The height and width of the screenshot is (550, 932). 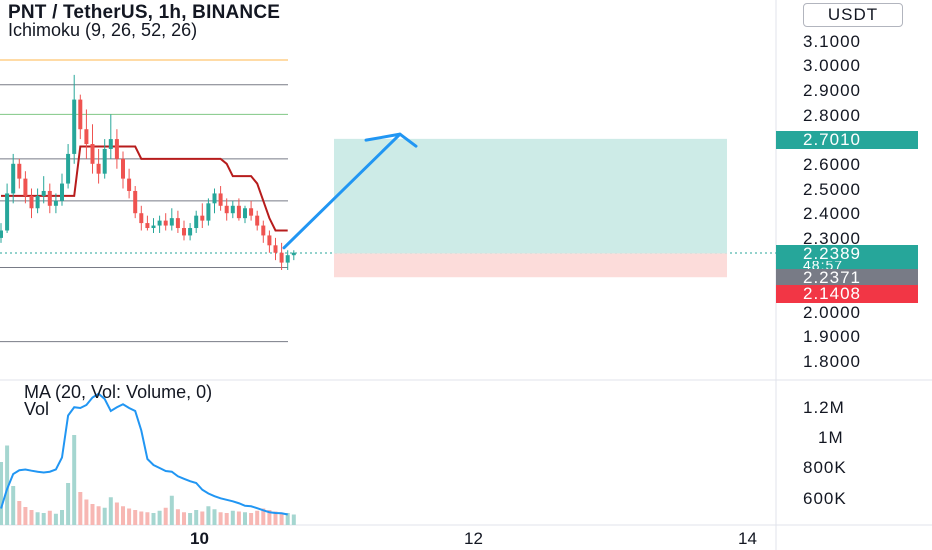 I want to click on price-tick: 2.9000, so click(x=832, y=90).